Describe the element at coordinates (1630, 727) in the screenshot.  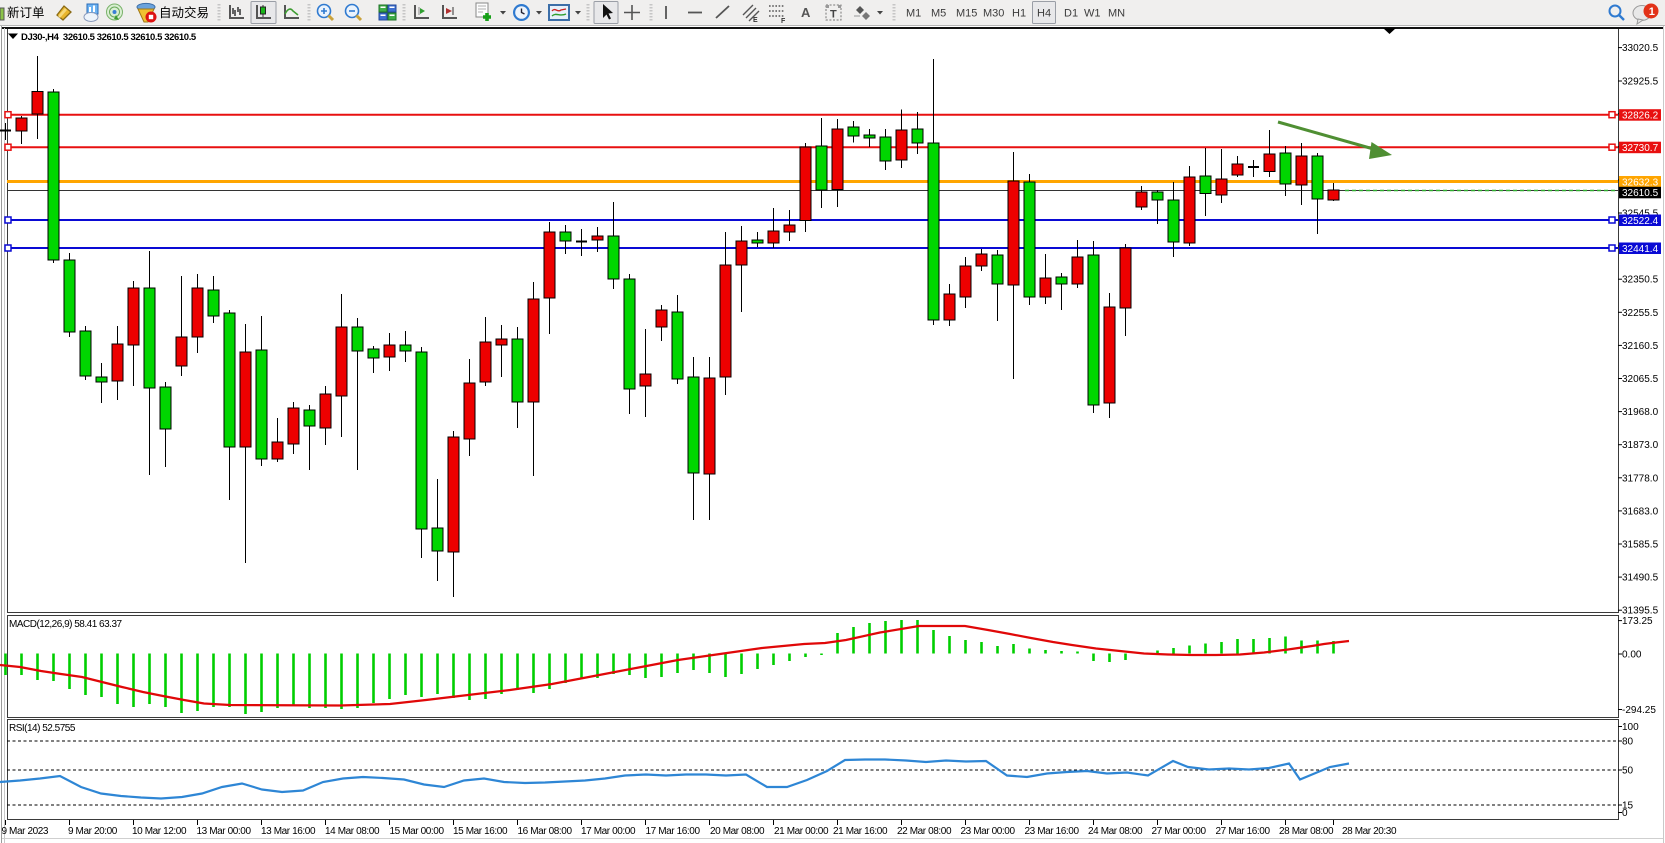
I see `svg-text: 100` at that location.